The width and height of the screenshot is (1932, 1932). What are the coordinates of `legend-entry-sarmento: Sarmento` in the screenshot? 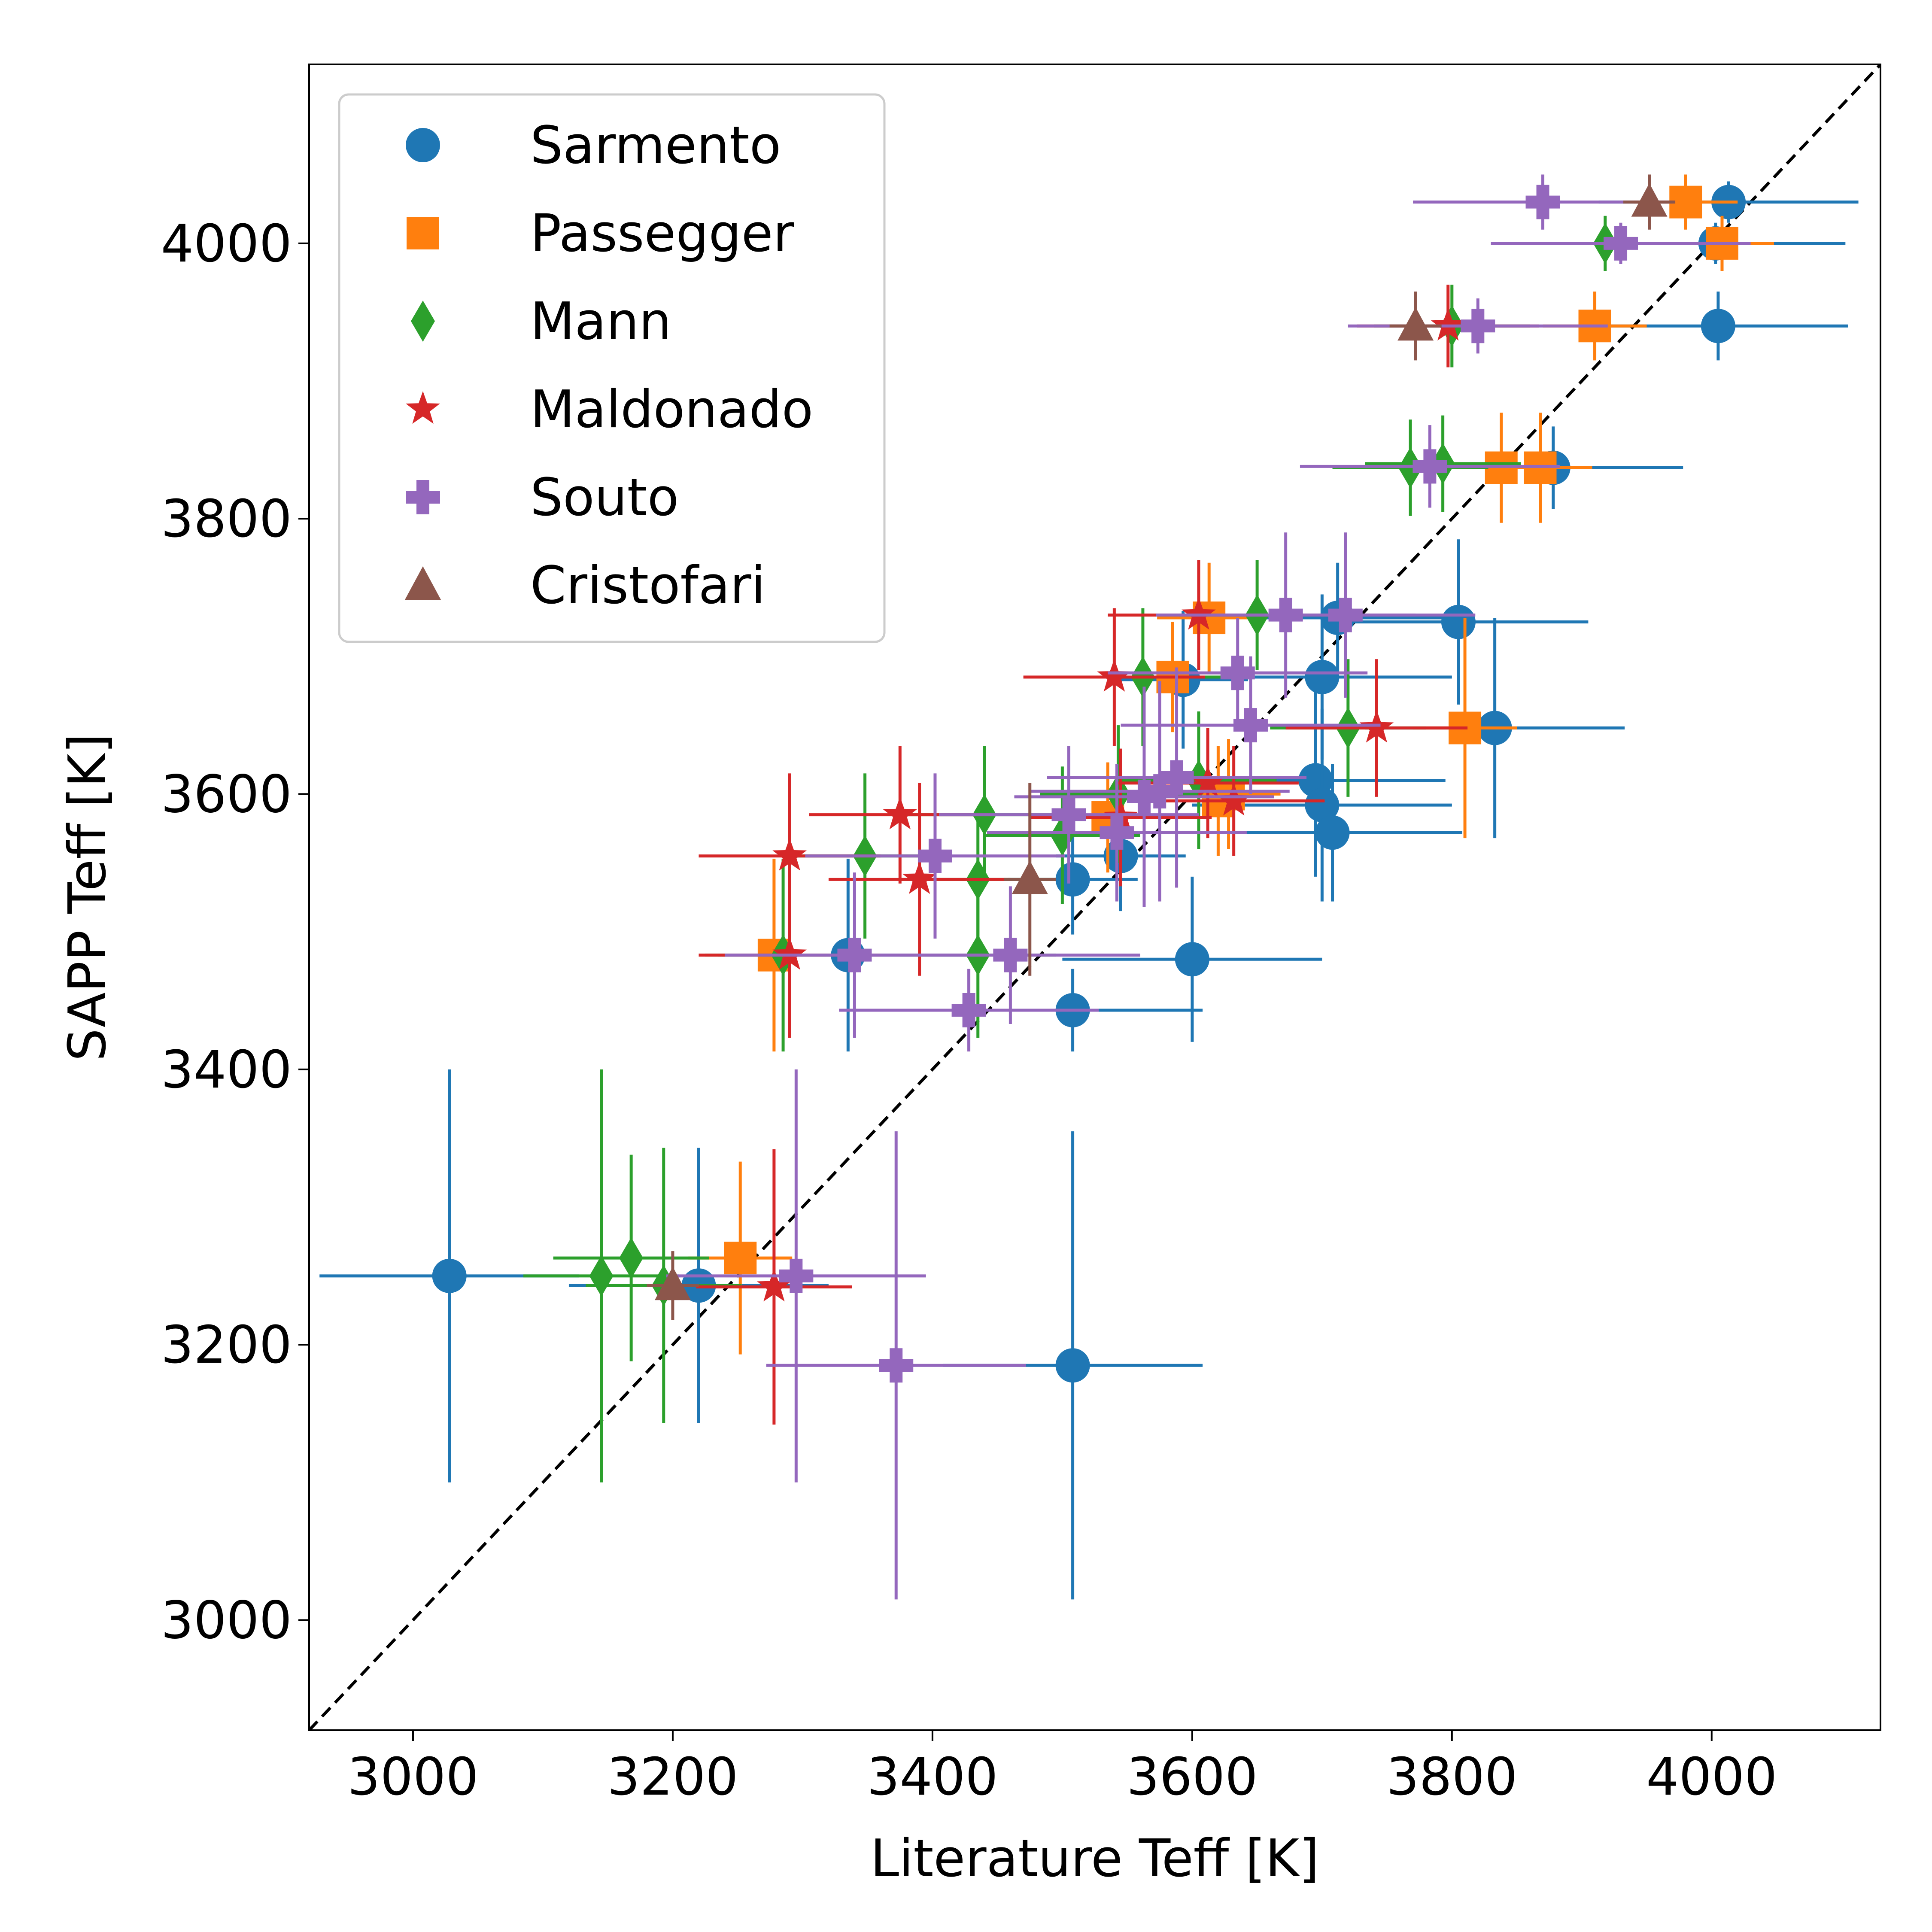 It's located at (594, 146).